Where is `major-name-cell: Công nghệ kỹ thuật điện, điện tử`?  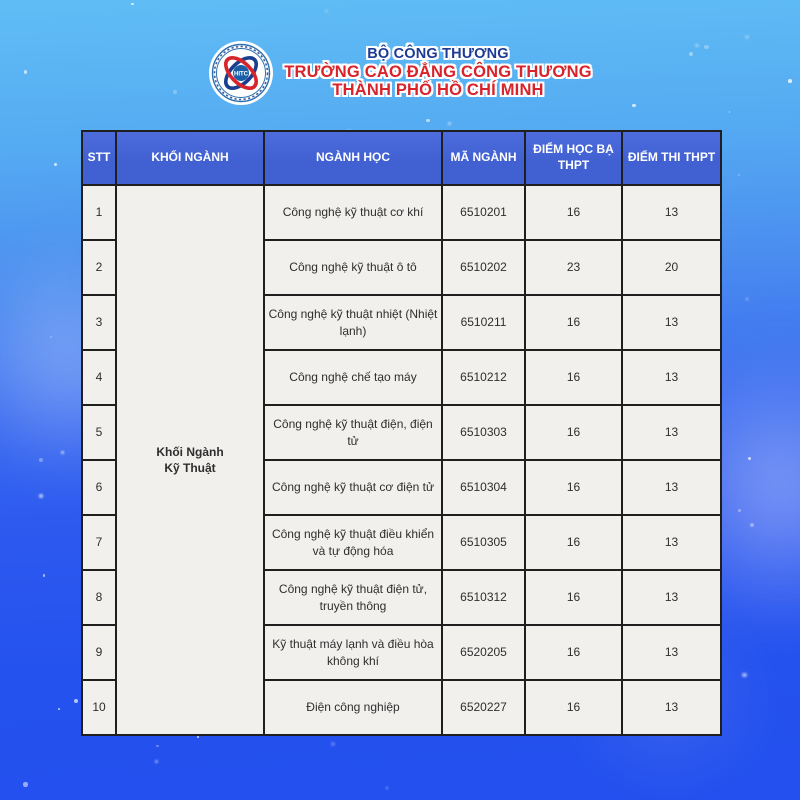 major-name-cell: Công nghệ kỹ thuật điện, điện tử is located at coordinates (353, 432).